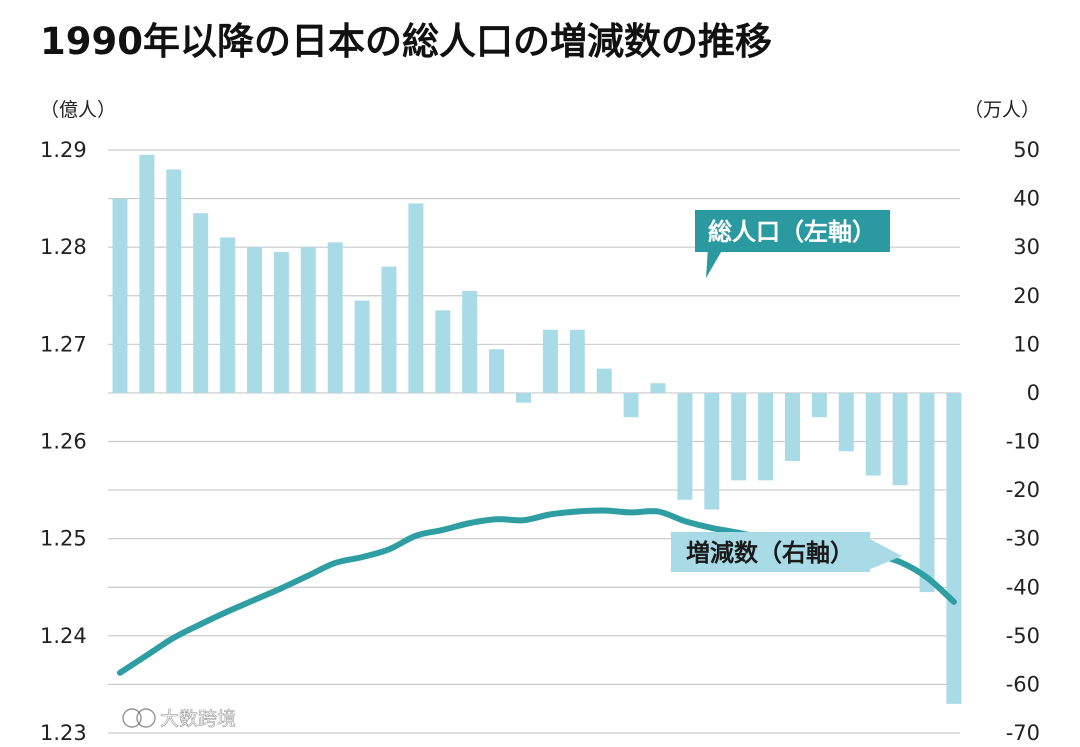 The height and width of the screenshot is (747, 1080). I want to click on watermark-logo-icon, so click(132, 718).